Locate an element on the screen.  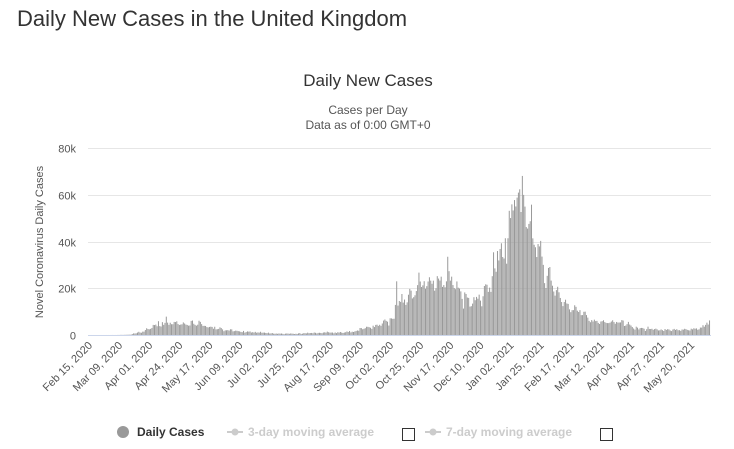
legend-item-3-day-average: 3-day moving average is located at coordinates (300, 432).